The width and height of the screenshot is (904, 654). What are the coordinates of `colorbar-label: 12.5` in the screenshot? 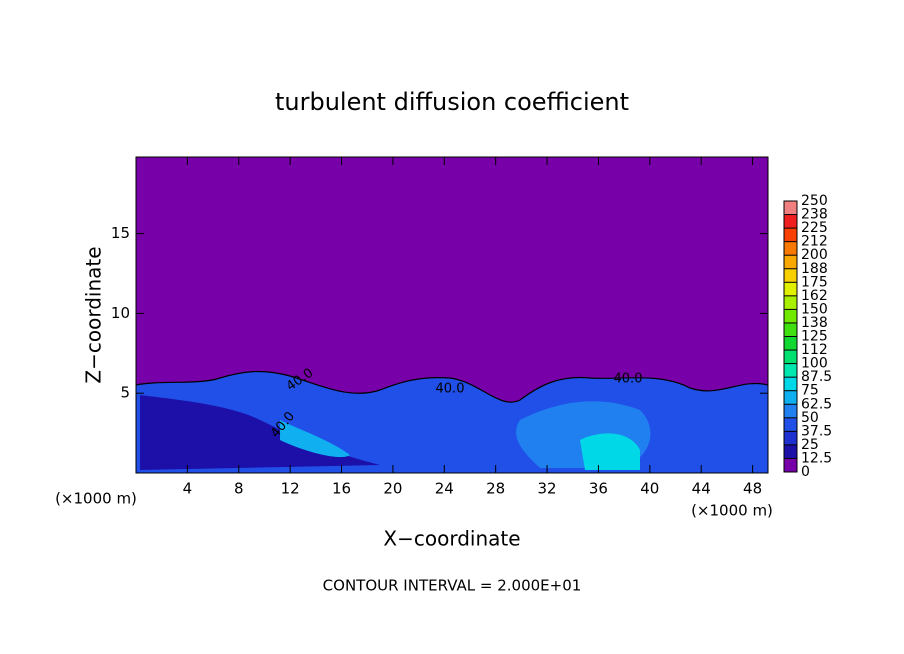 It's located at (816, 458).